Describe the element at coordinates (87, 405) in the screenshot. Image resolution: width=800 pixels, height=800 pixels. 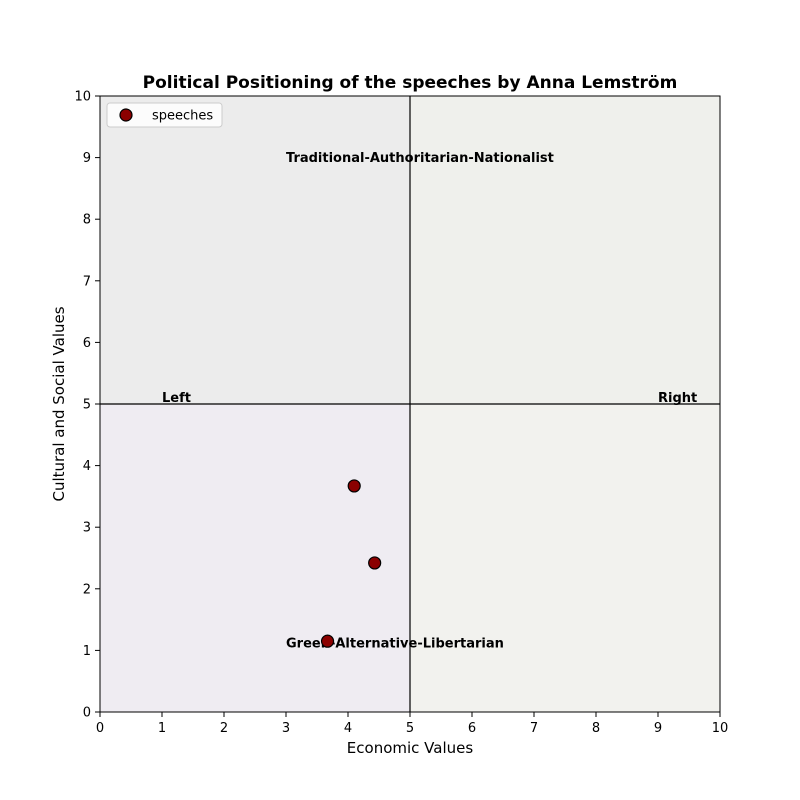
I see `y-tick-label: 5` at that location.